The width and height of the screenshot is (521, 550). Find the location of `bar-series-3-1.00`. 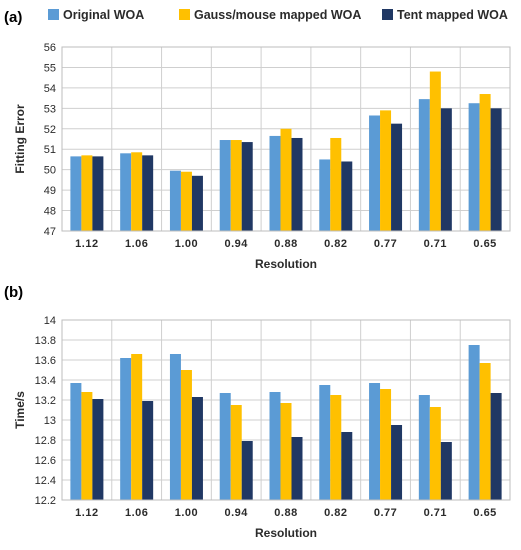

bar-series-3-1.00 is located at coordinates (197, 448).